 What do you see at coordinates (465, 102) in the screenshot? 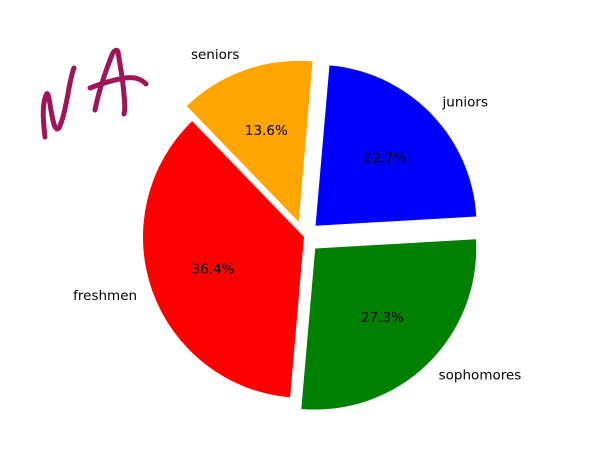
I see `pie-category-label-juniors: juniors` at bounding box center [465, 102].